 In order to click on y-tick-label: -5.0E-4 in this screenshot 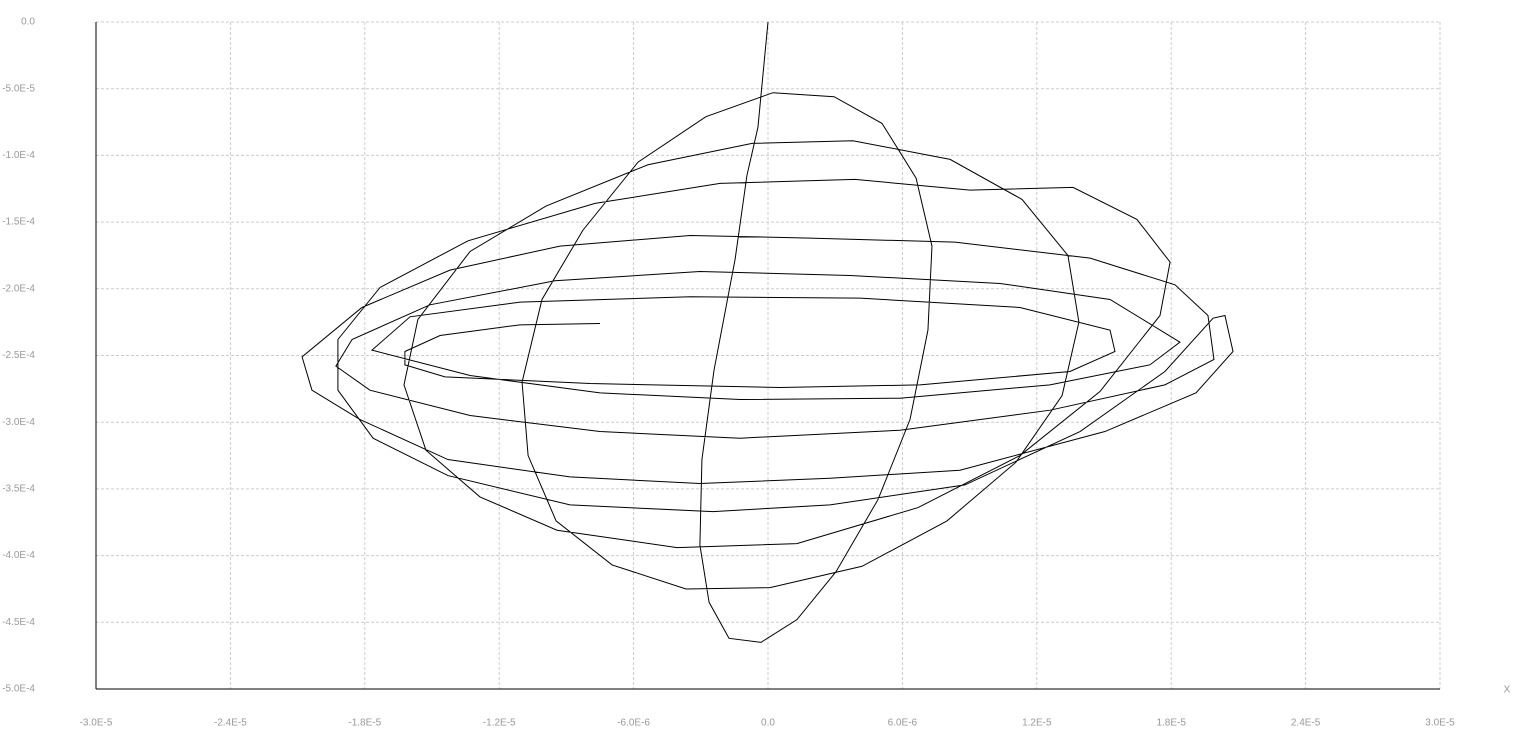, I will do `click(18, 689)`.